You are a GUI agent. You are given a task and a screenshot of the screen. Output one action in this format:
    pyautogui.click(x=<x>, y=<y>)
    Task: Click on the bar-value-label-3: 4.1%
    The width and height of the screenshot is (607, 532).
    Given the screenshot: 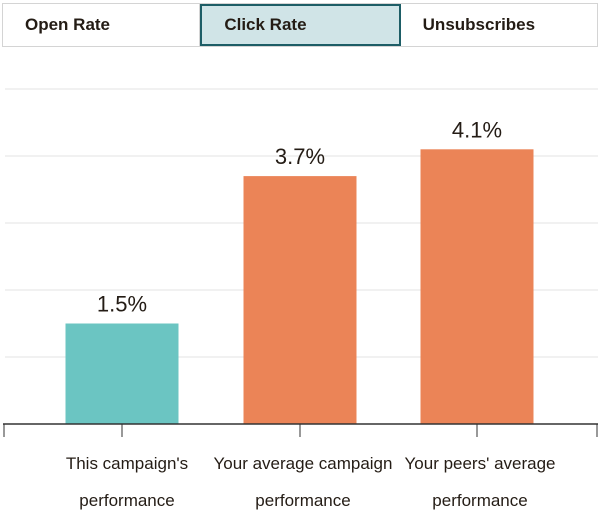 What is the action you would take?
    pyautogui.click(x=477, y=129)
    